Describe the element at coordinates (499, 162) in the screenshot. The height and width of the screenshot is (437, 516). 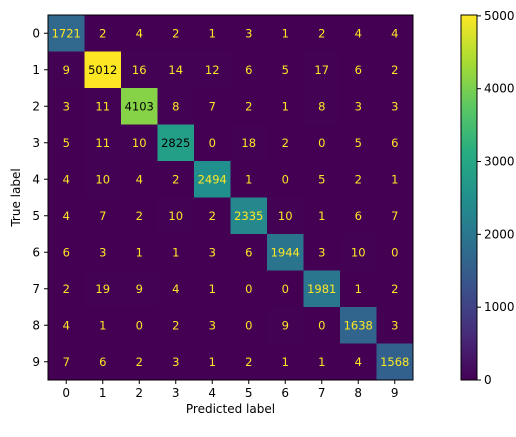
I see `colorbar-tick-label: 3000` at that location.